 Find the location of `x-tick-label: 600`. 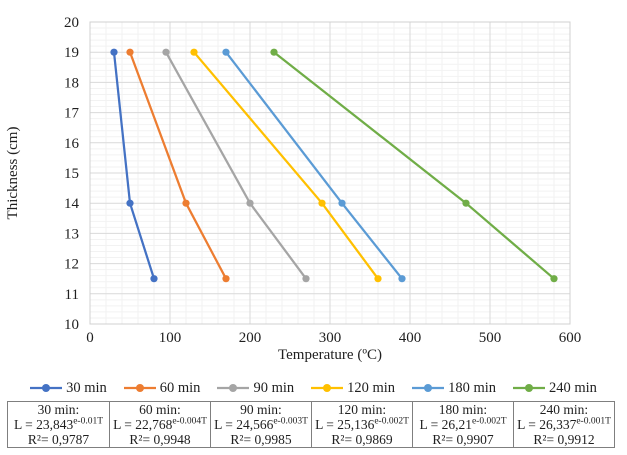

x-tick-label: 600 is located at coordinates (570, 338).